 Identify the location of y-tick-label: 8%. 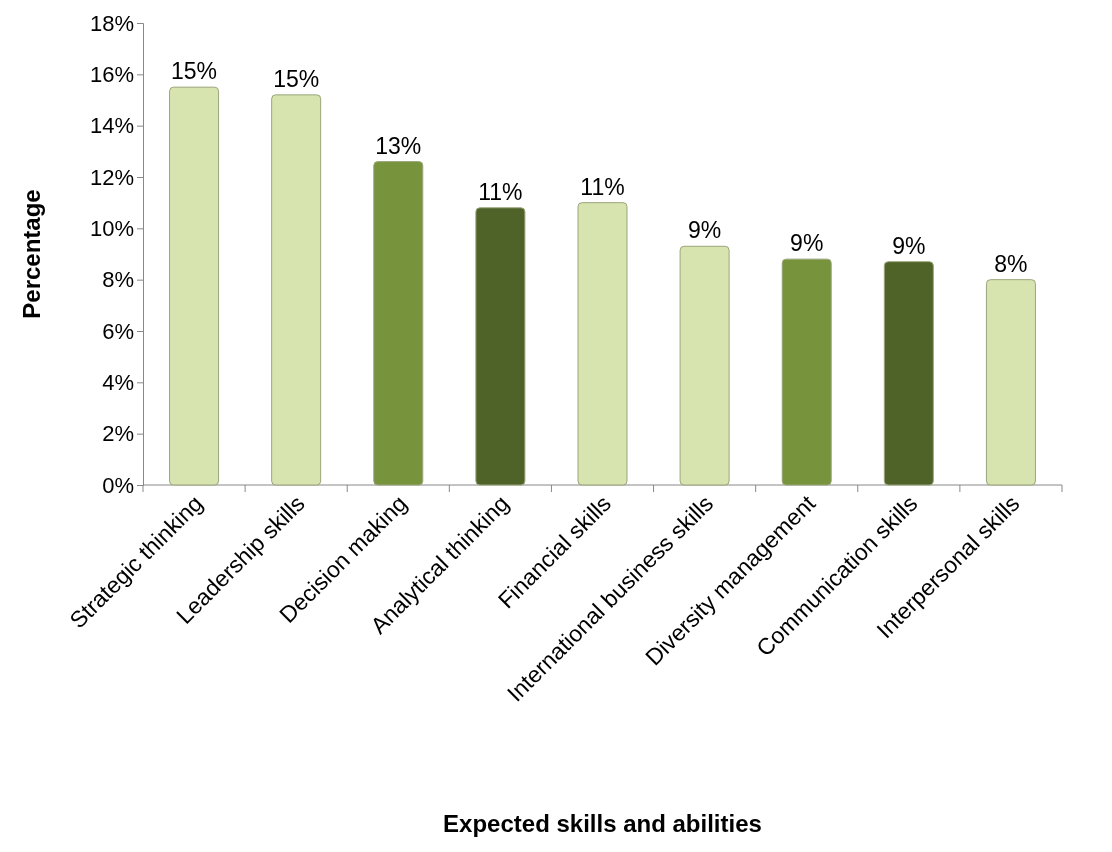
(118, 280).